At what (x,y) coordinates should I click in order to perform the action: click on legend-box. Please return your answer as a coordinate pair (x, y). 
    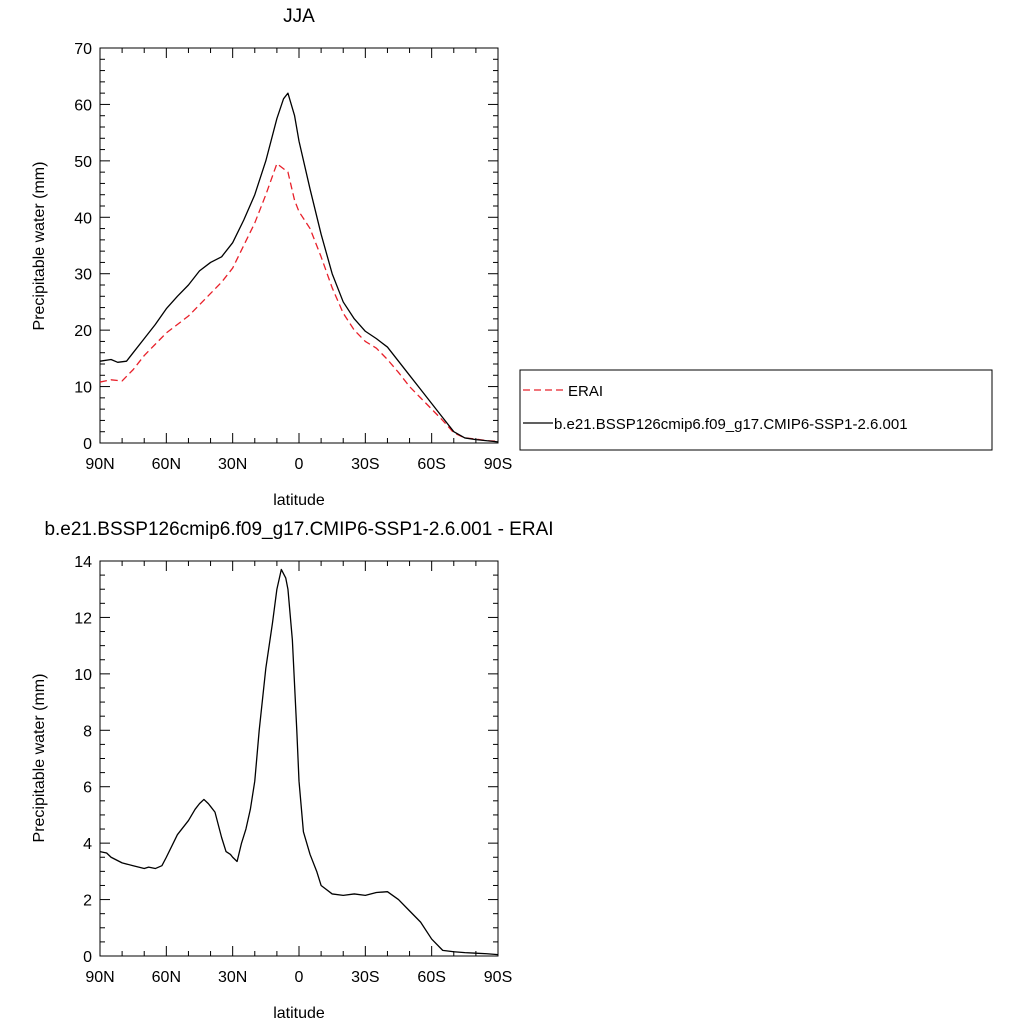
    Looking at the image, I should click on (756, 410).